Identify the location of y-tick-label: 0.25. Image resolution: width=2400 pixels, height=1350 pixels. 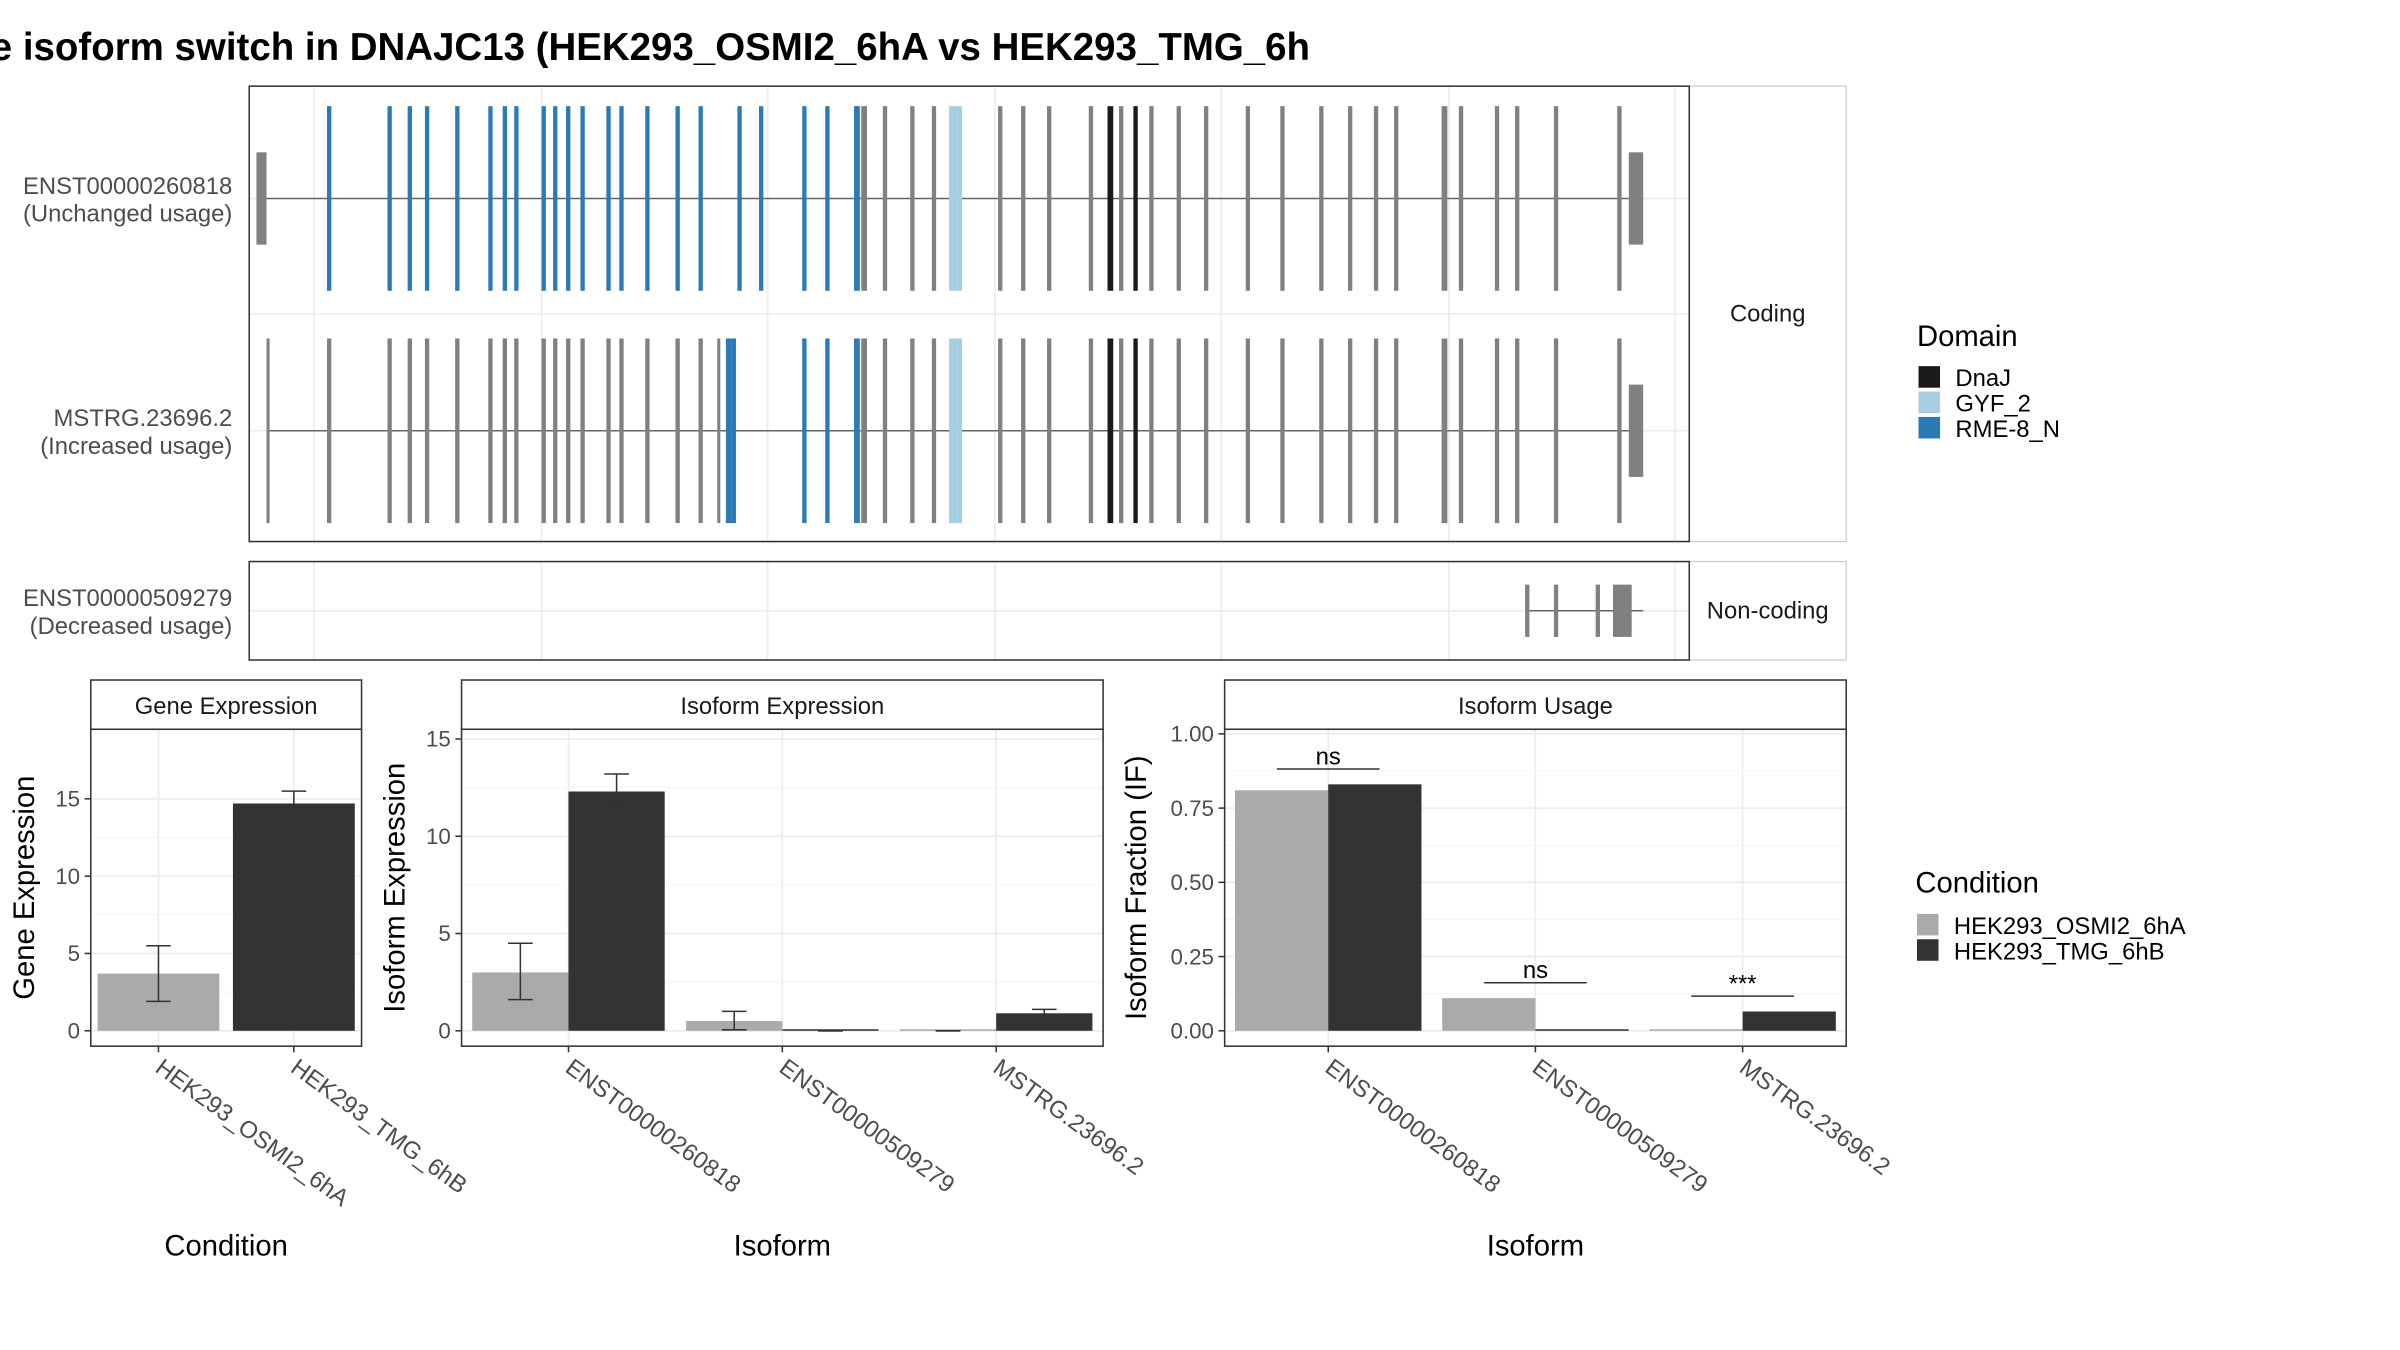
(1191, 956).